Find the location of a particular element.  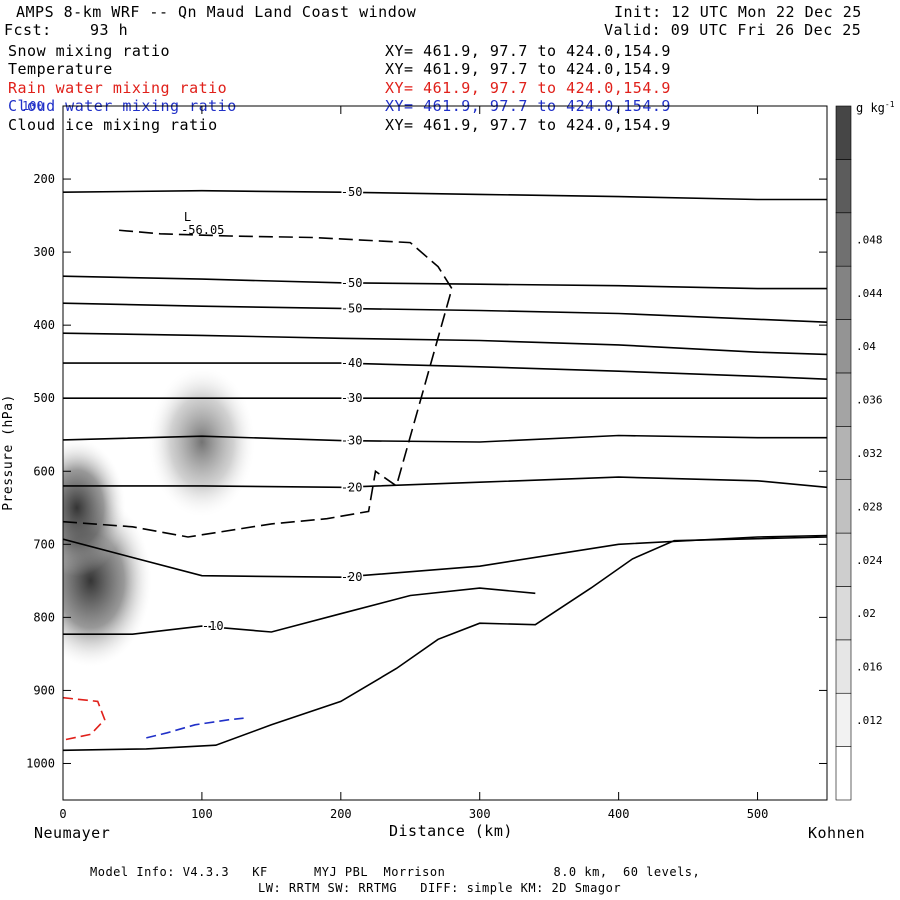

contour-label: -40 is located at coordinates (352, 363).